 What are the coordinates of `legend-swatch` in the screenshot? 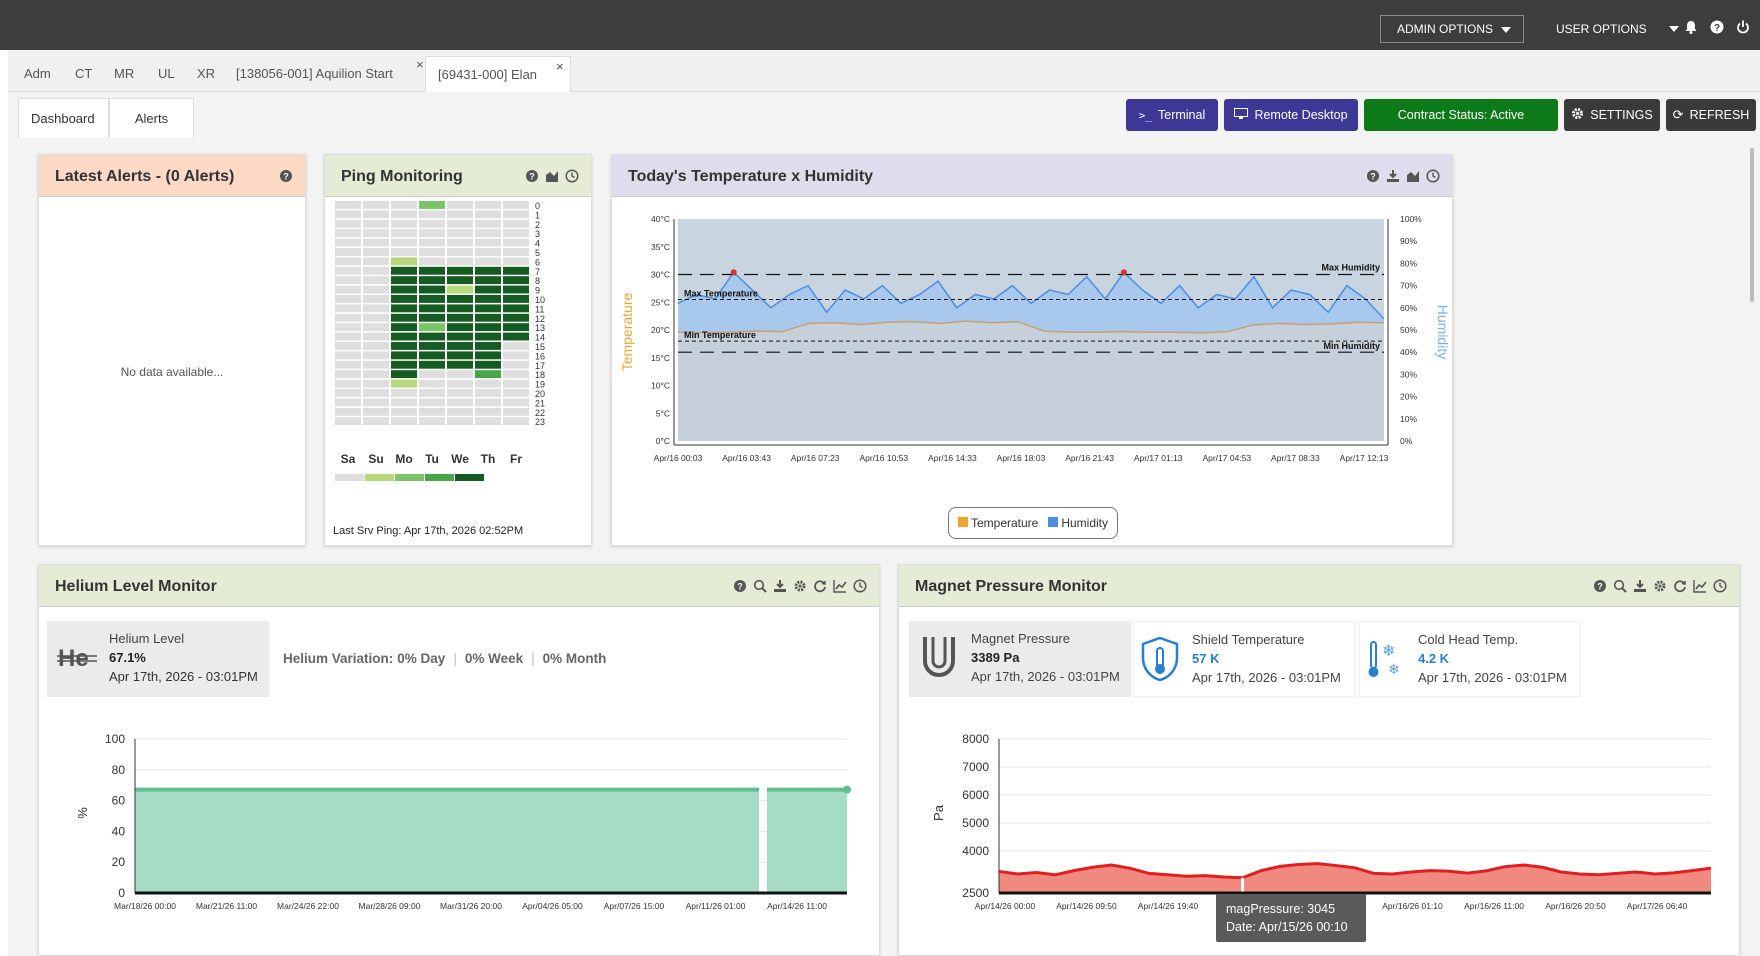 It's located at (439, 477).